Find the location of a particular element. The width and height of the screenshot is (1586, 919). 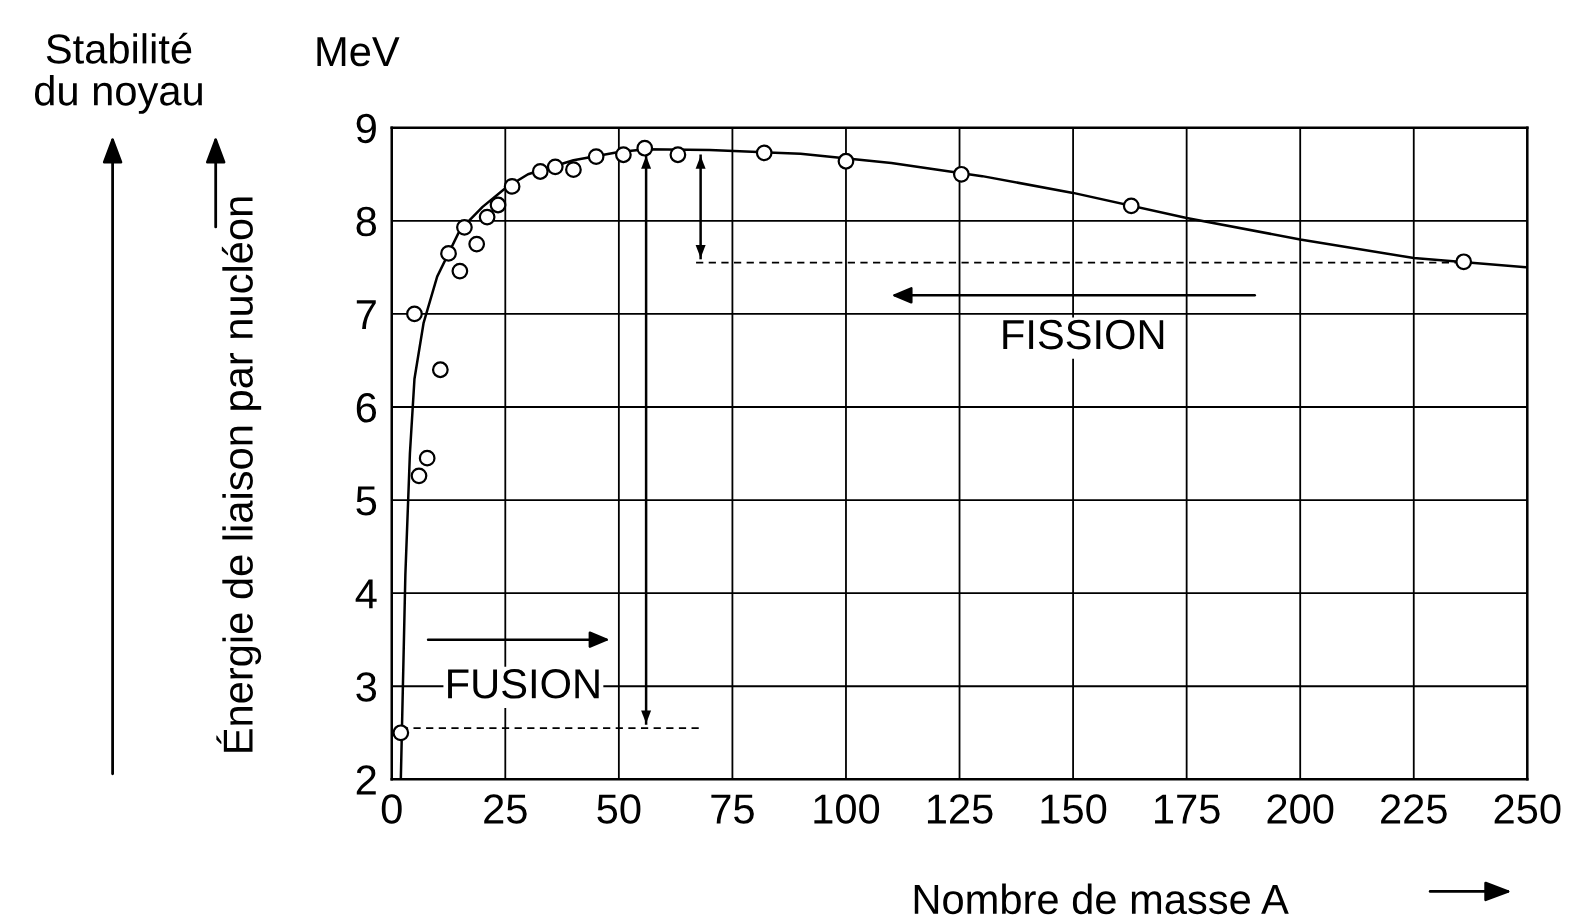

x-tick-label: 175 is located at coordinates (1187, 809).